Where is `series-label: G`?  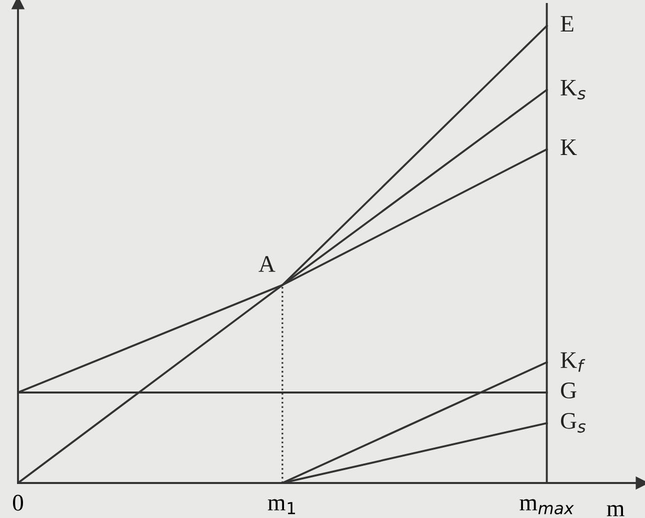 series-label: G is located at coordinates (568, 390).